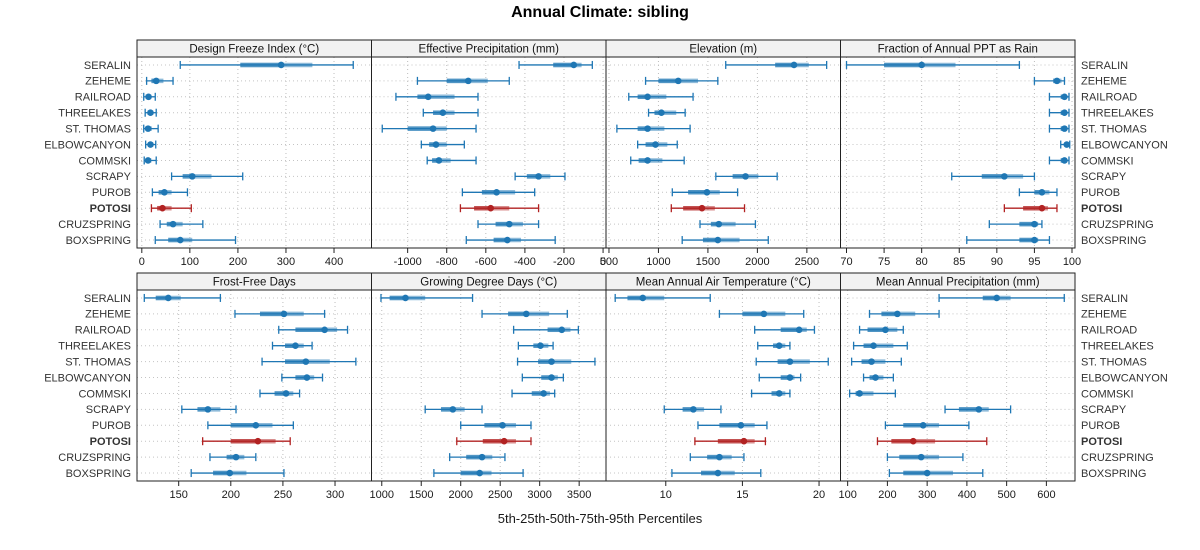 The image size is (1200, 550). I want to click on chart-title: Annual Climate: sibling, so click(600, 12).